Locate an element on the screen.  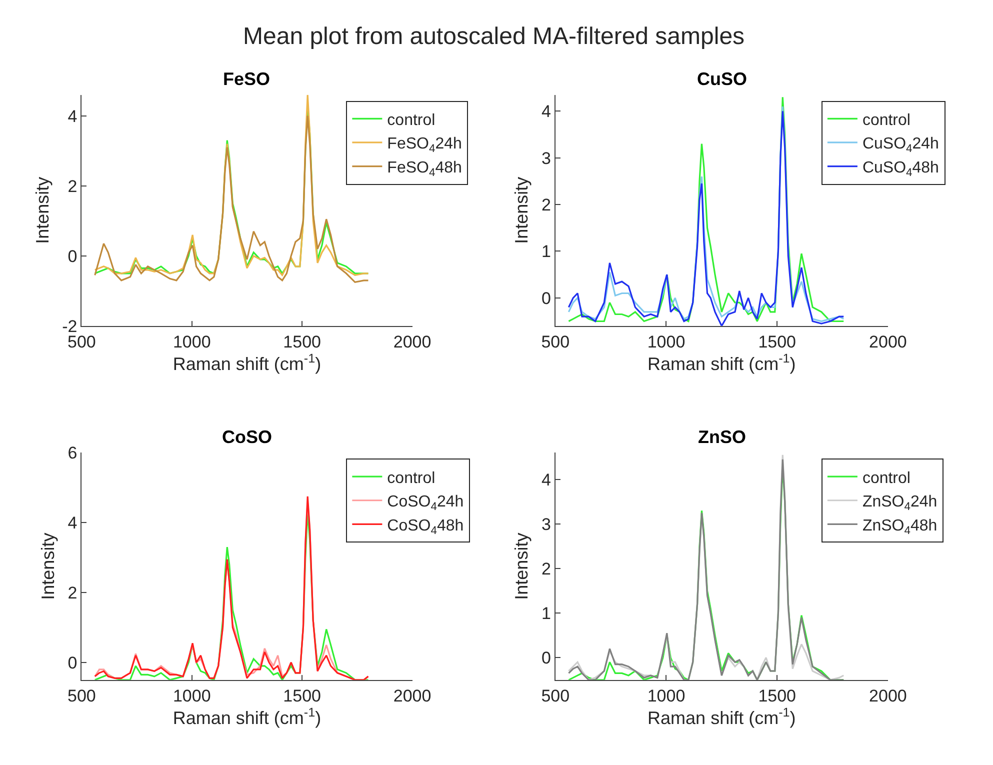
legend-label: ZnSO$_{4}$48h is located at coordinates (900, 527).